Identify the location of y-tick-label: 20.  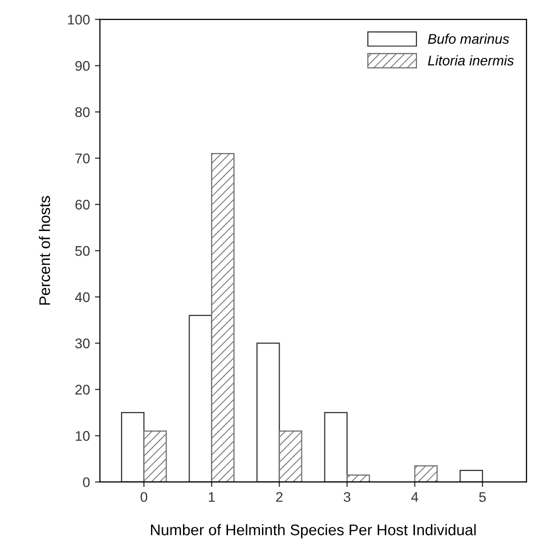
(82, 389).